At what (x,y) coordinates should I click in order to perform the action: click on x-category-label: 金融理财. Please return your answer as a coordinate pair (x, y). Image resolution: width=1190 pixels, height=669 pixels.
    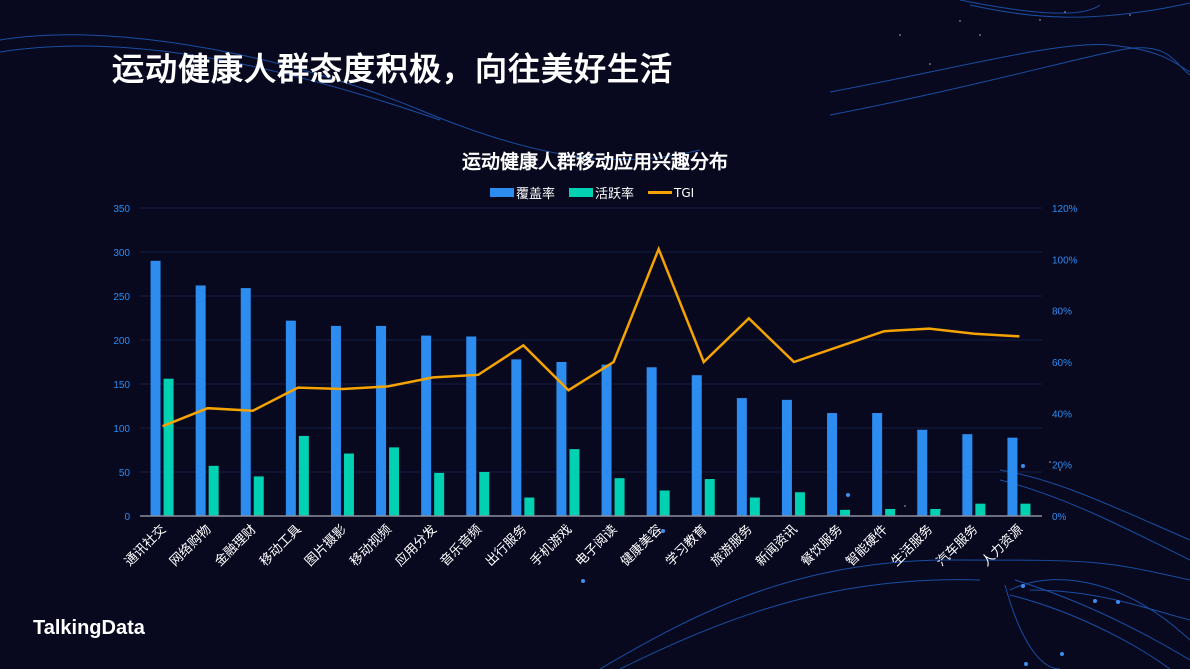
    Looking at the image, I should click on (235, 546).